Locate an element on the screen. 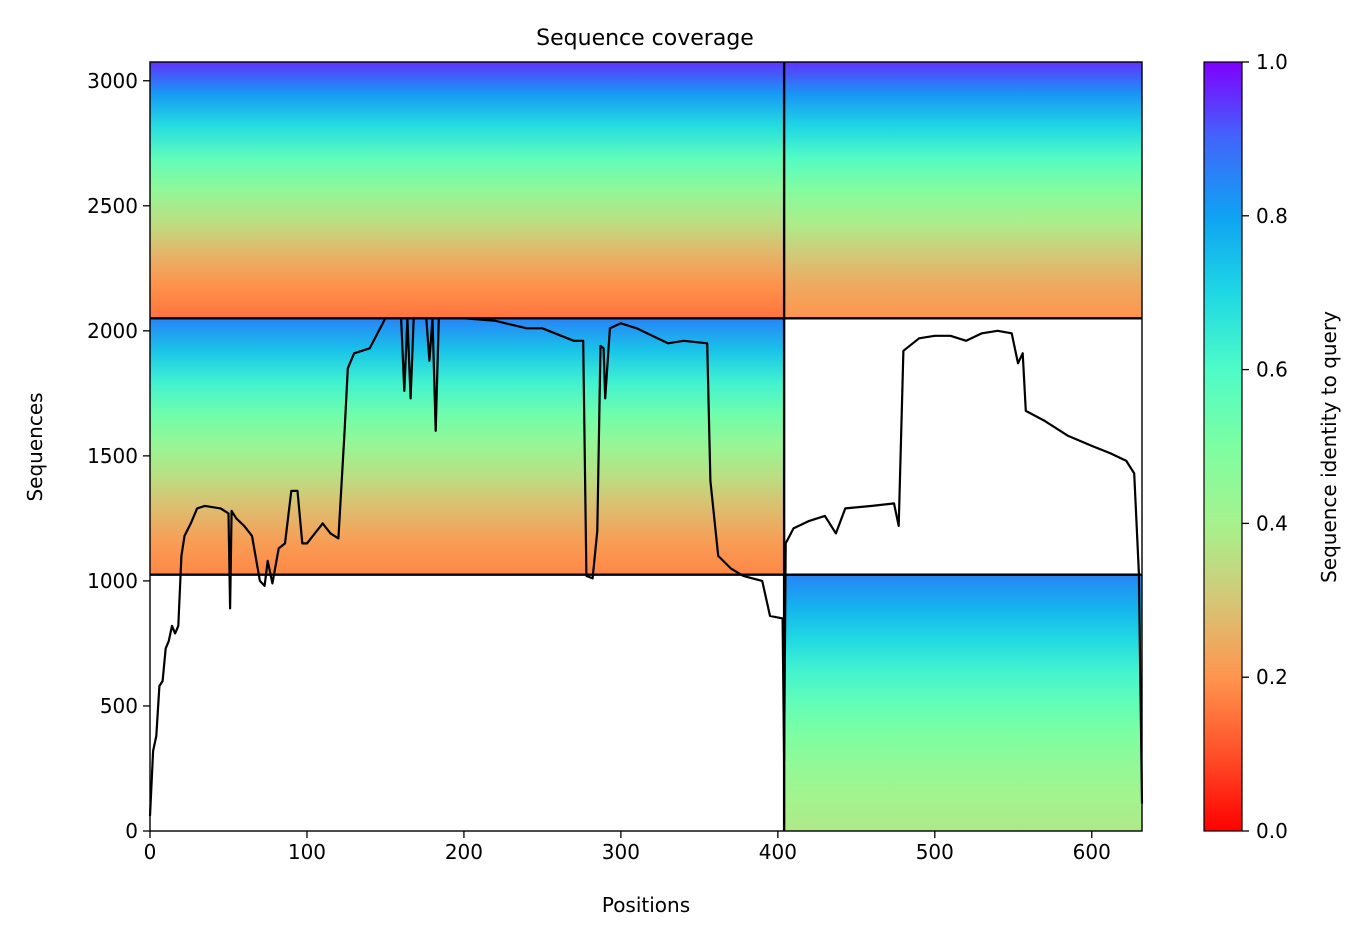 The image size is (1364, 939). colorbar-tick-label: 0.6 is located at coordinates (1272, 370).